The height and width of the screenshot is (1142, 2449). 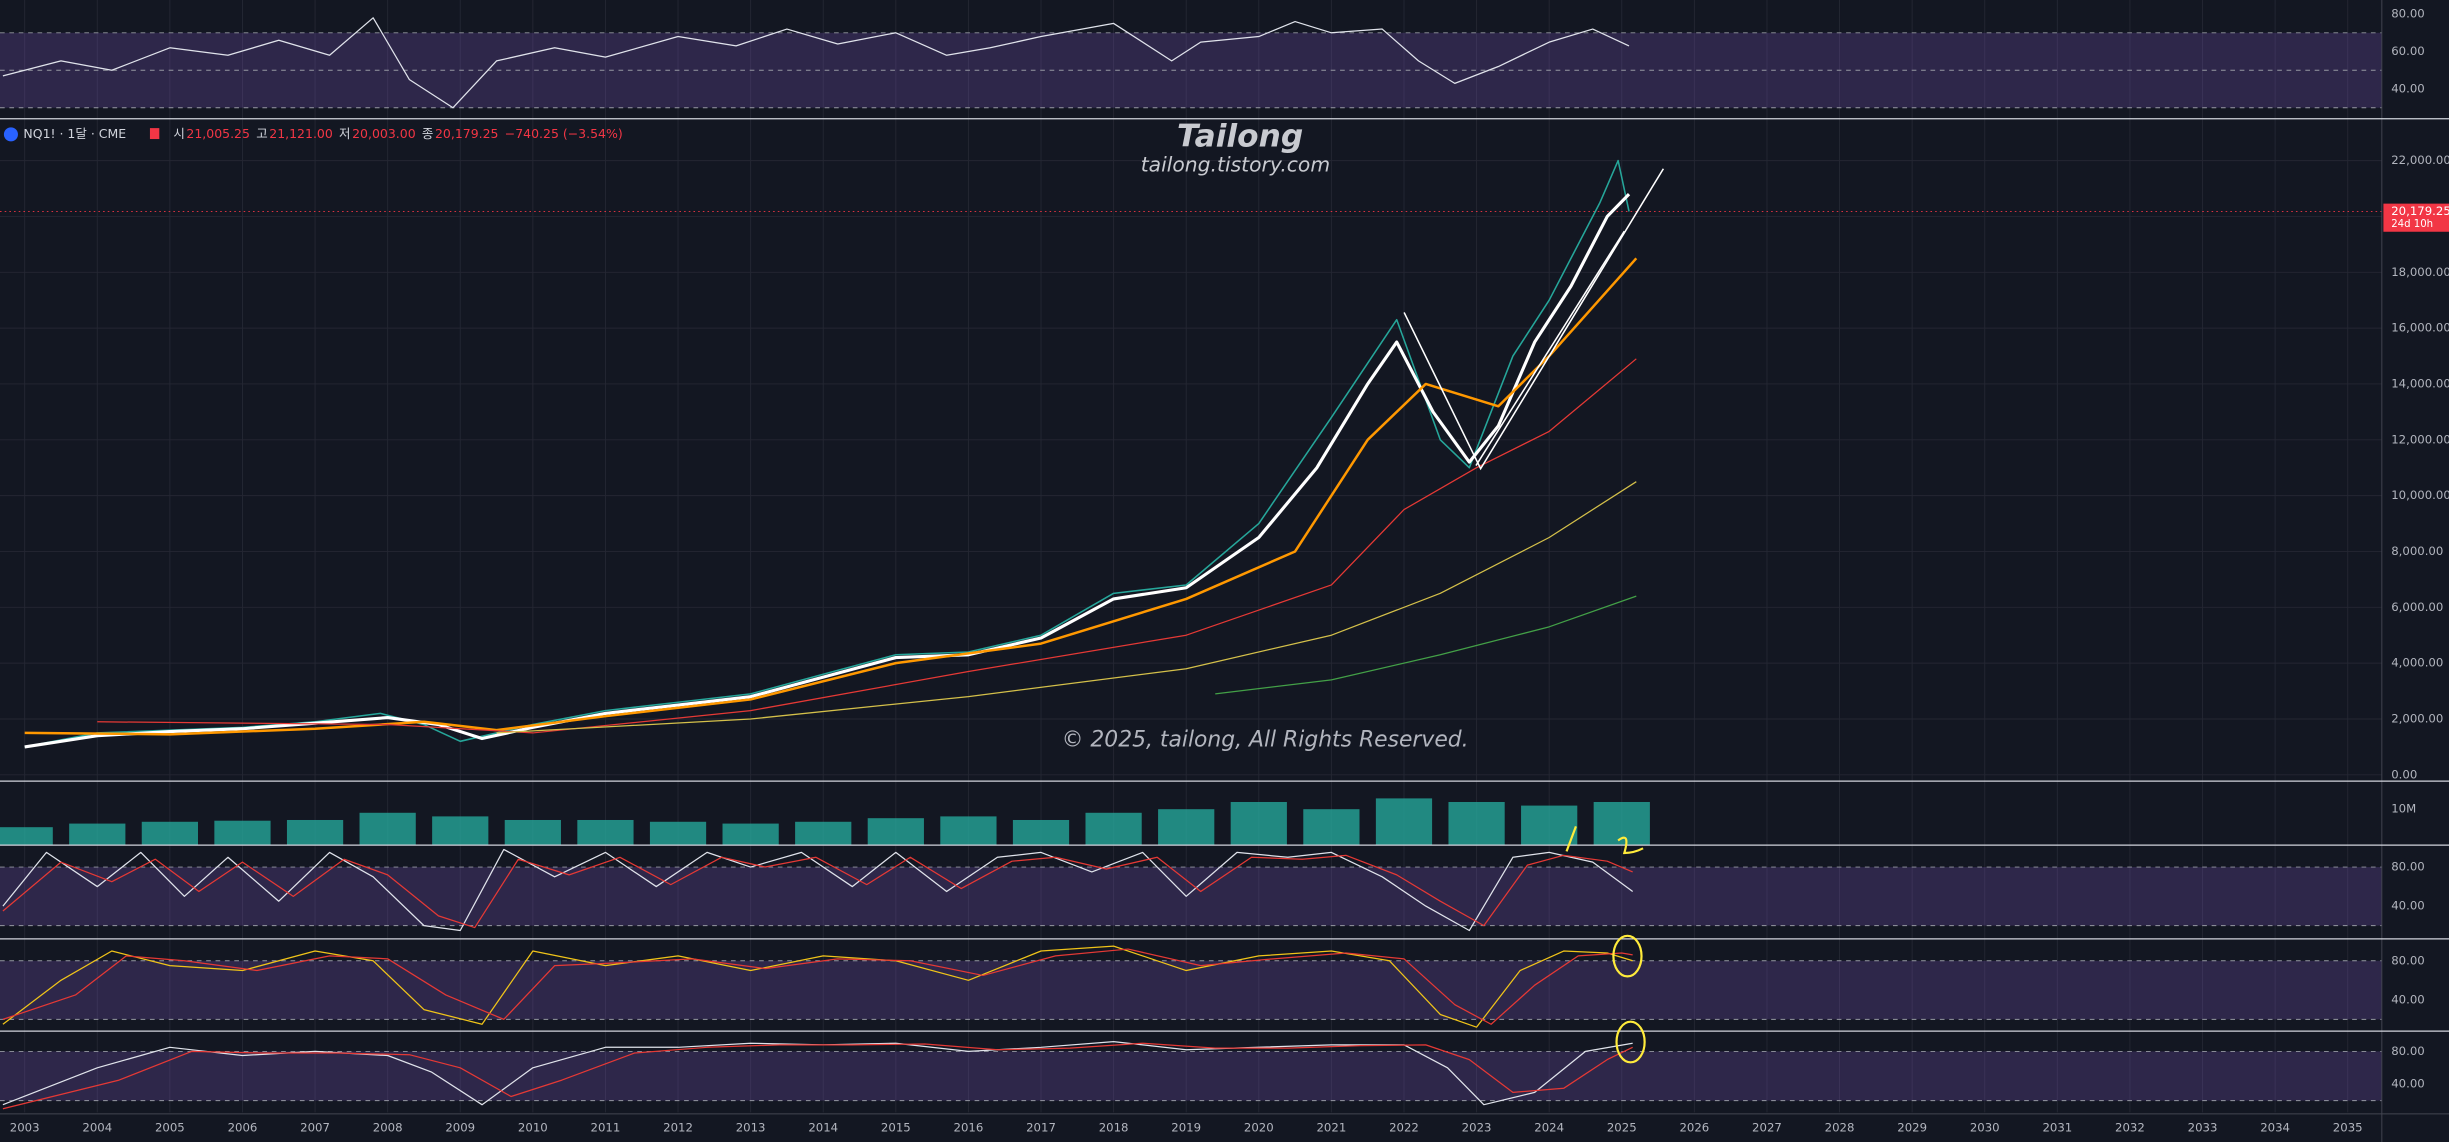 I want to click on y-tick-label: 16,000.00, so click(x=2420, y=328).